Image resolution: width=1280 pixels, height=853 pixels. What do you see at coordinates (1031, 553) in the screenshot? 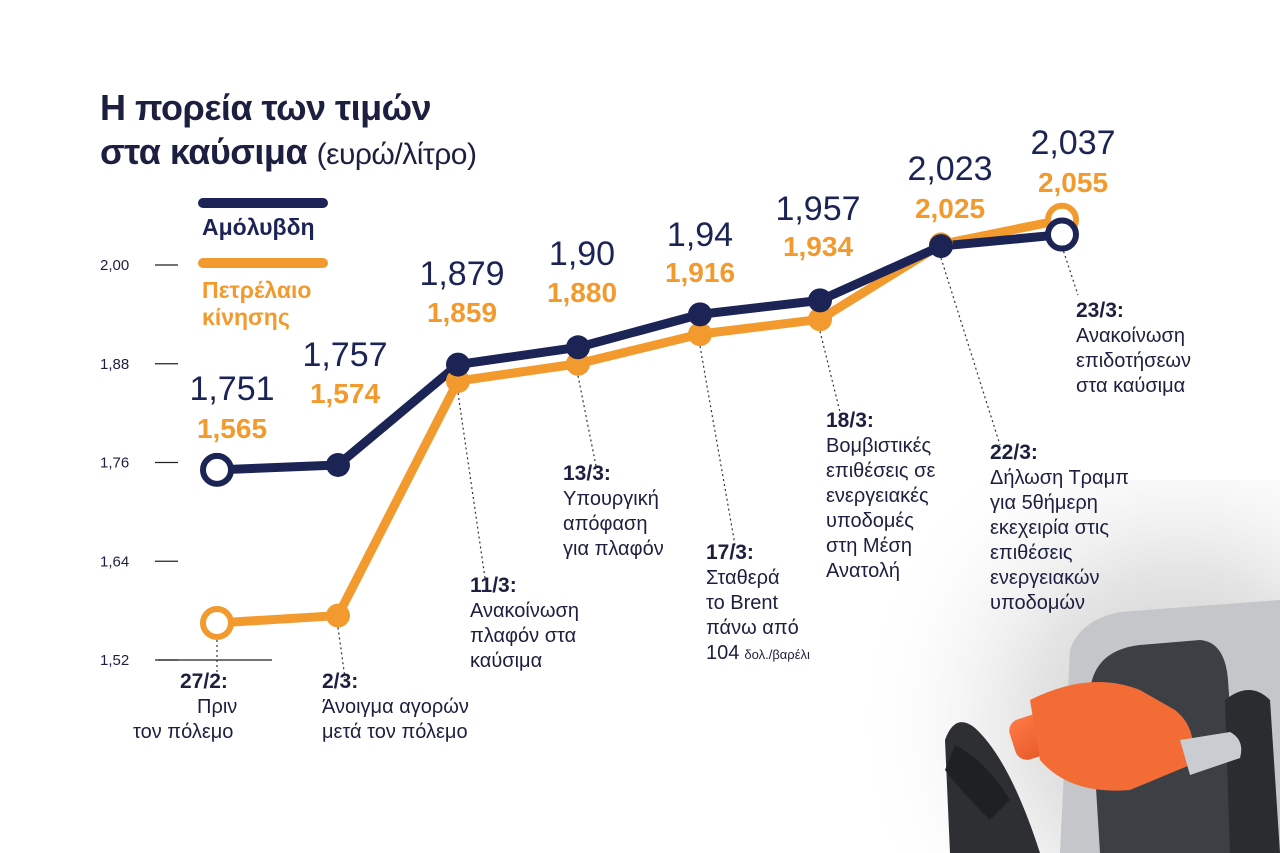
I see `annotation-text: επιθέσεις` at bounding box center [1031, 553].